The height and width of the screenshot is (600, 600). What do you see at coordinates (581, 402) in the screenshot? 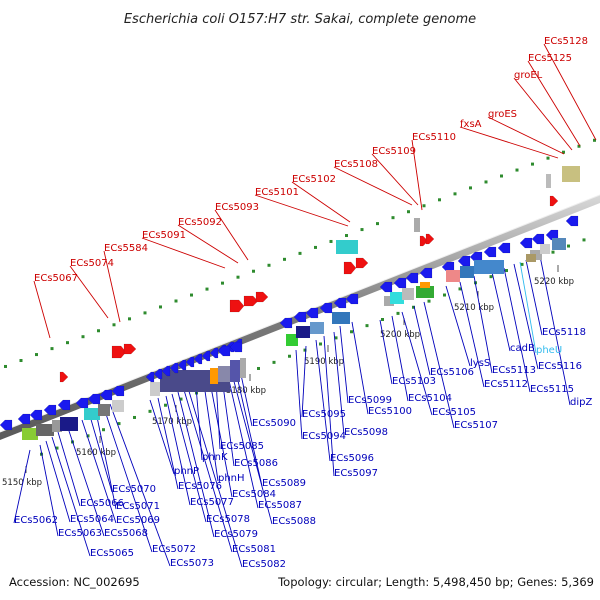
I see `gene-label: dipZ` at bounding box center [581, 402].